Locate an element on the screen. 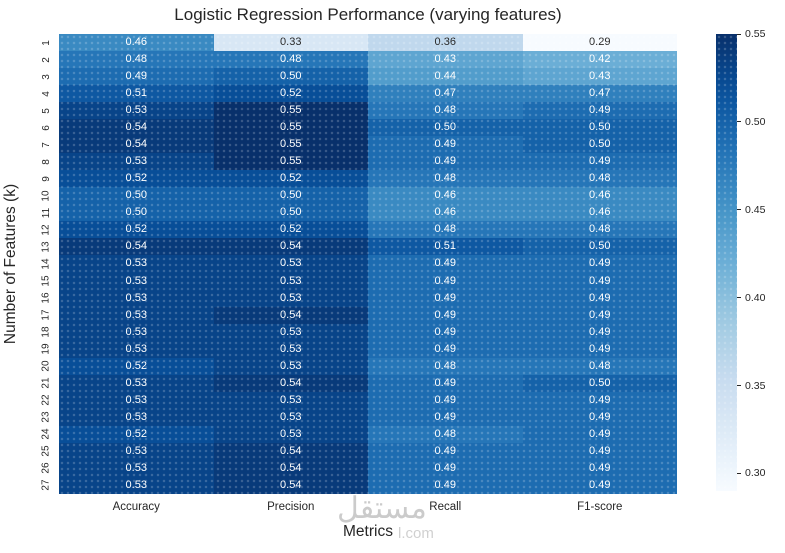 The width and height of the screenshot is (785, 553). heatmap-cell: 0.33 is located at coordinates (290, 43).